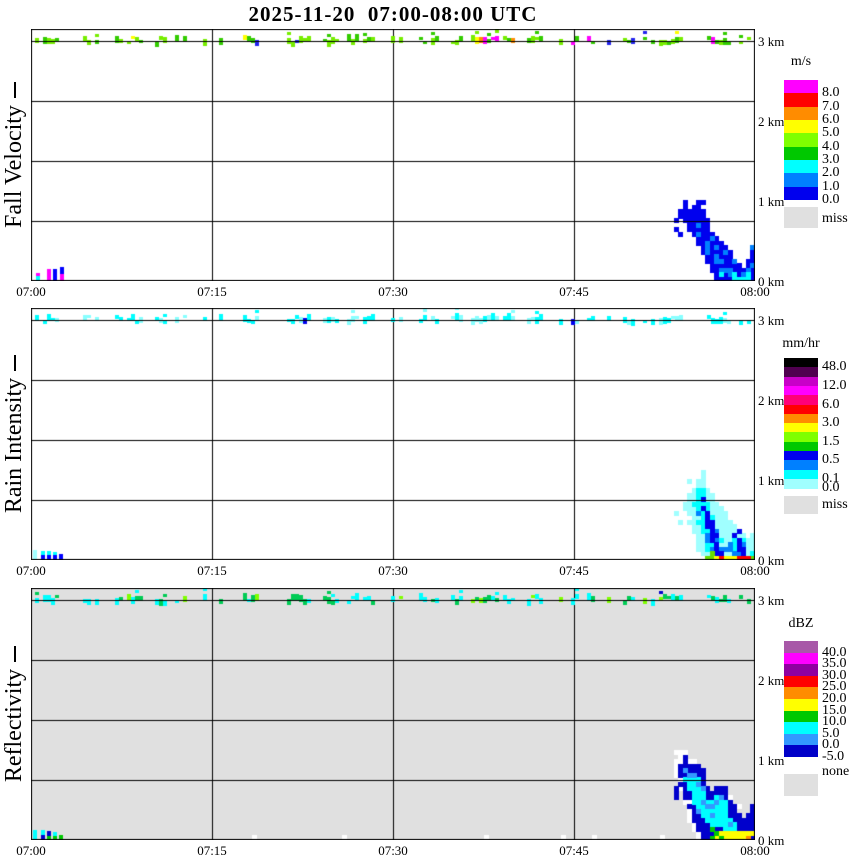  I want to click on colorbar-label-rain-intensity-1.5: 1.5, so click(831, 441).